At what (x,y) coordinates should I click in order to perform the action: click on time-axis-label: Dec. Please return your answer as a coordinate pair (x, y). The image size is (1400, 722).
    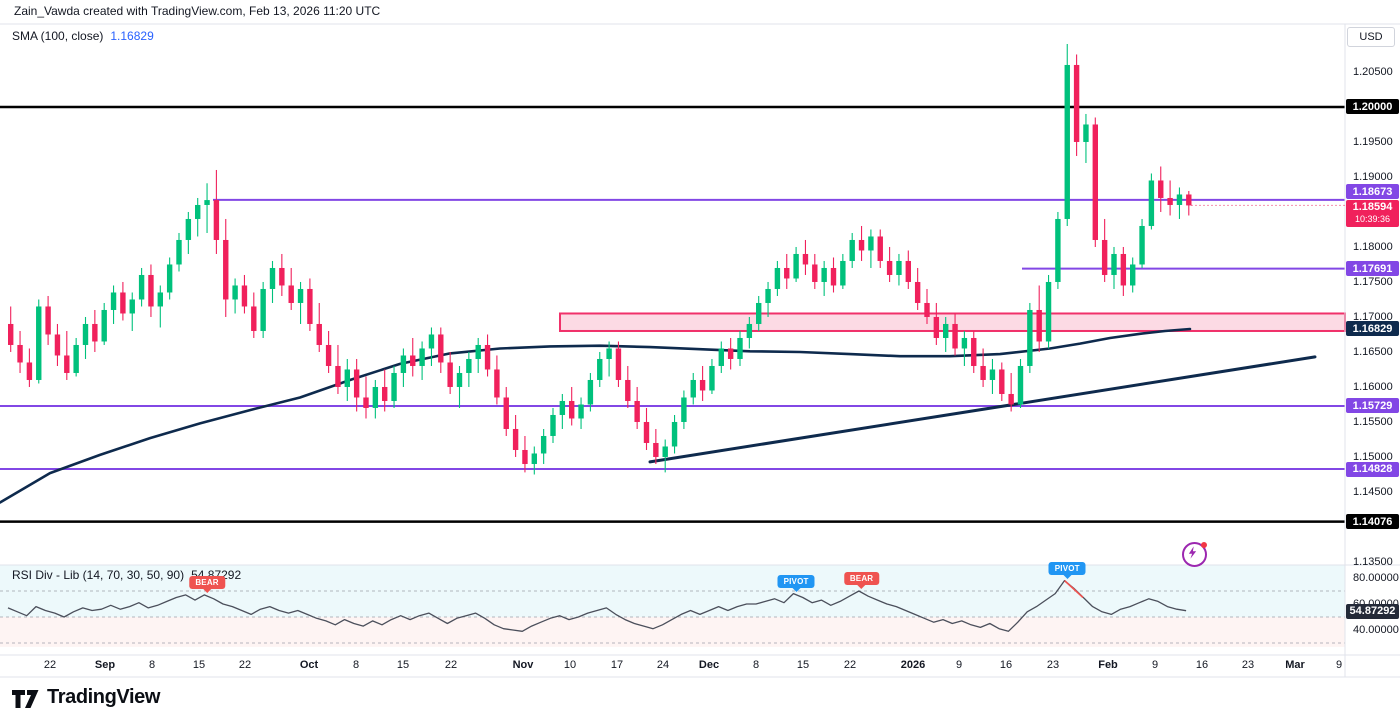
    Looking at the image, I should click on (709, 665).